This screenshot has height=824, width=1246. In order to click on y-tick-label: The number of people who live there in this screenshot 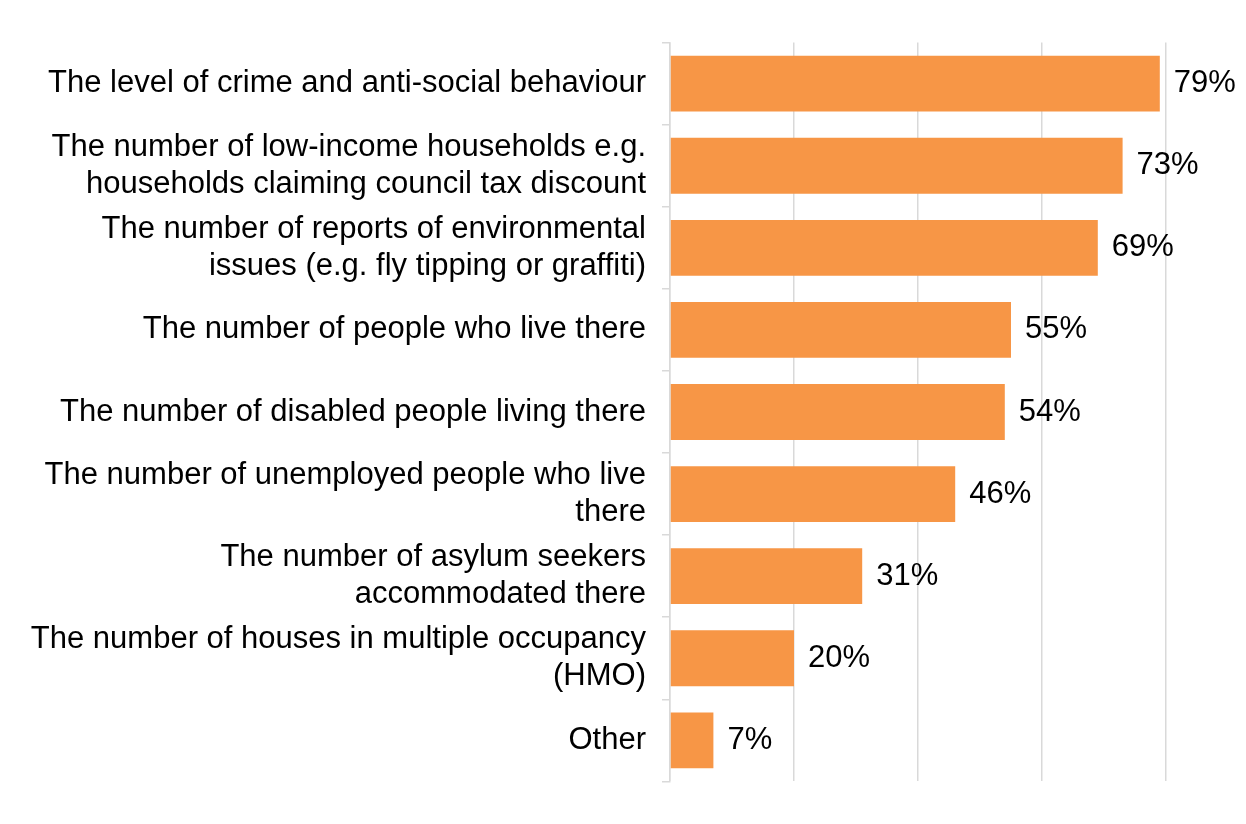, I will do `click(394, 328)`.